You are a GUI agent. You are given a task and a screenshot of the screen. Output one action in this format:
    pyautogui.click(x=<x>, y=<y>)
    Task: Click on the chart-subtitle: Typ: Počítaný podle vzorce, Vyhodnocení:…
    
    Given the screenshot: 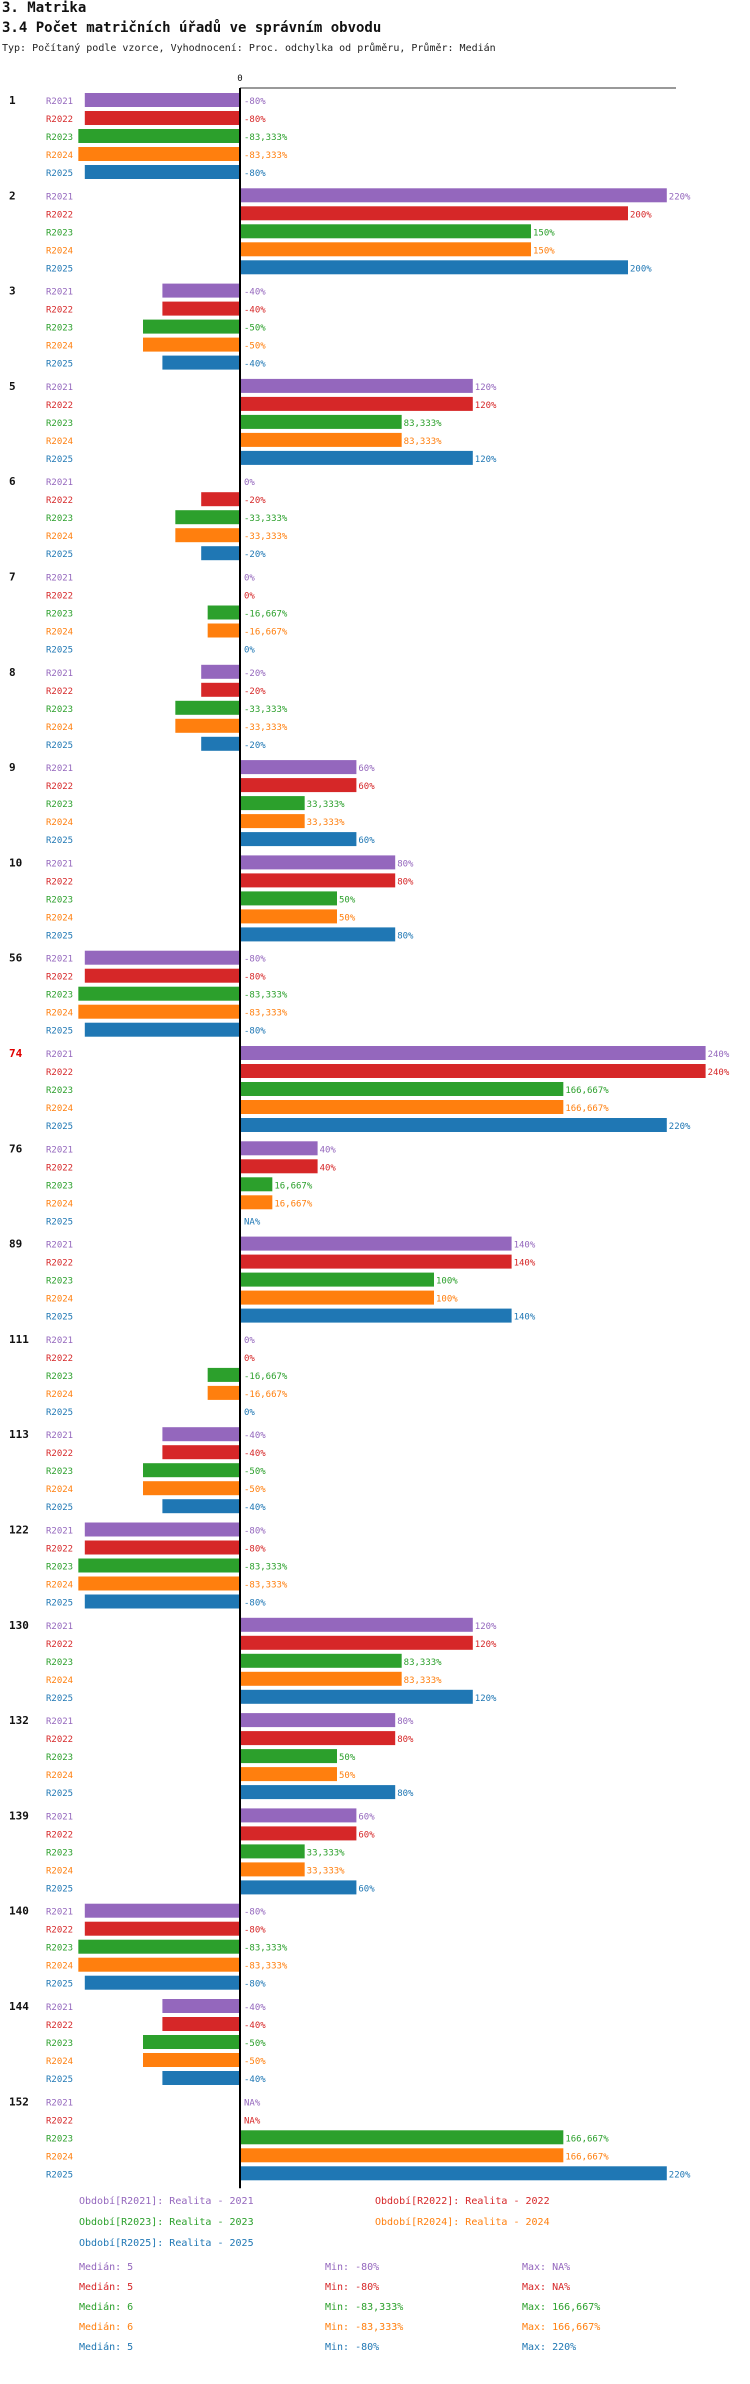 What is the action you would take?
    pyautogui.click(x=249, y=48)
    